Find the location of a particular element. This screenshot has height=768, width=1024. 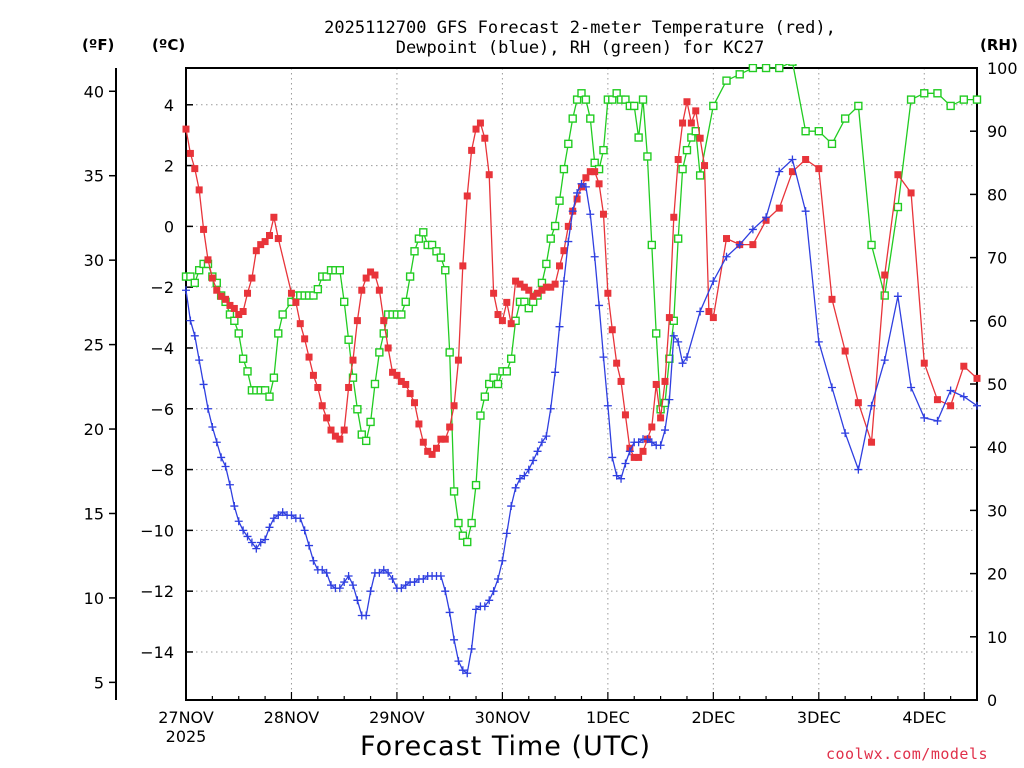

fahrenheit-tick-label: 20 is located at coordinates (94, 429).